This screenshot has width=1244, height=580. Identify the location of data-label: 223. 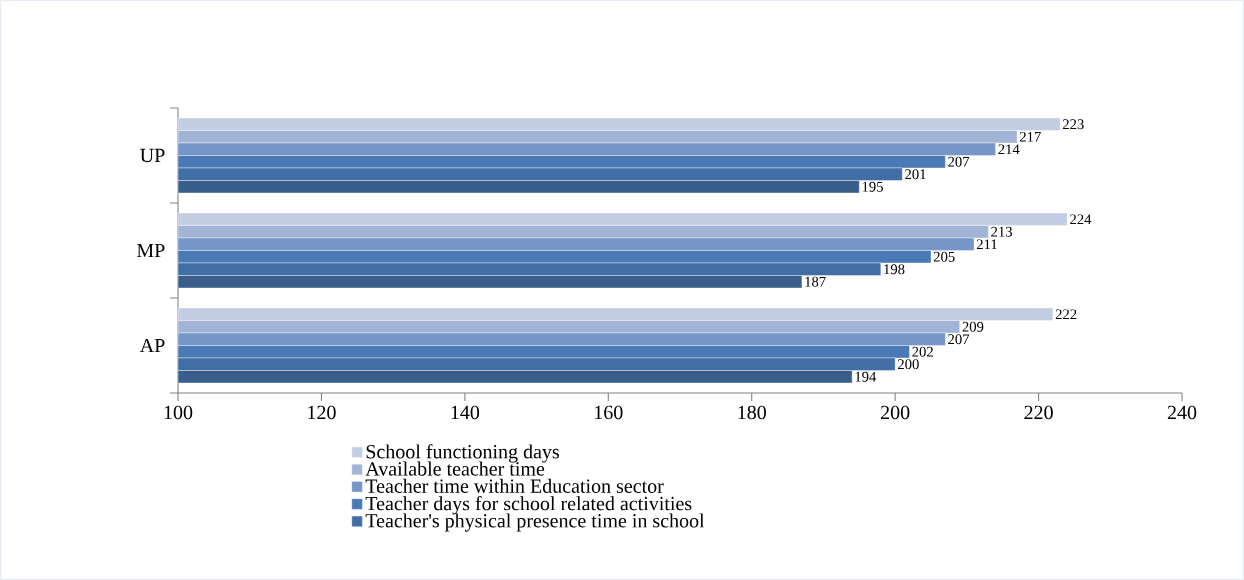
(1073, 124).